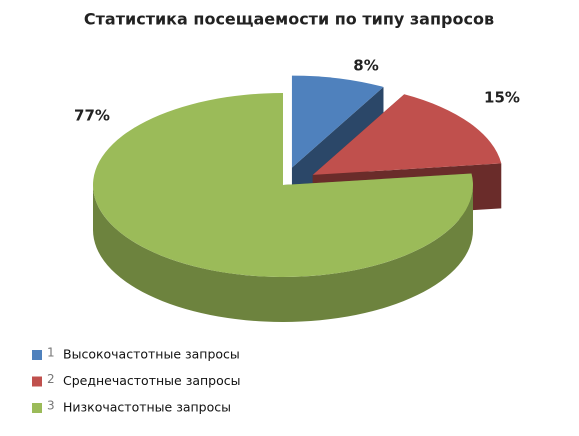 The height and width of the screenshot is (436, 579). Describe the element at coordinates (152, 380) in the screenshot. I see `legend-label: Среднечастотные запросы` at that location.